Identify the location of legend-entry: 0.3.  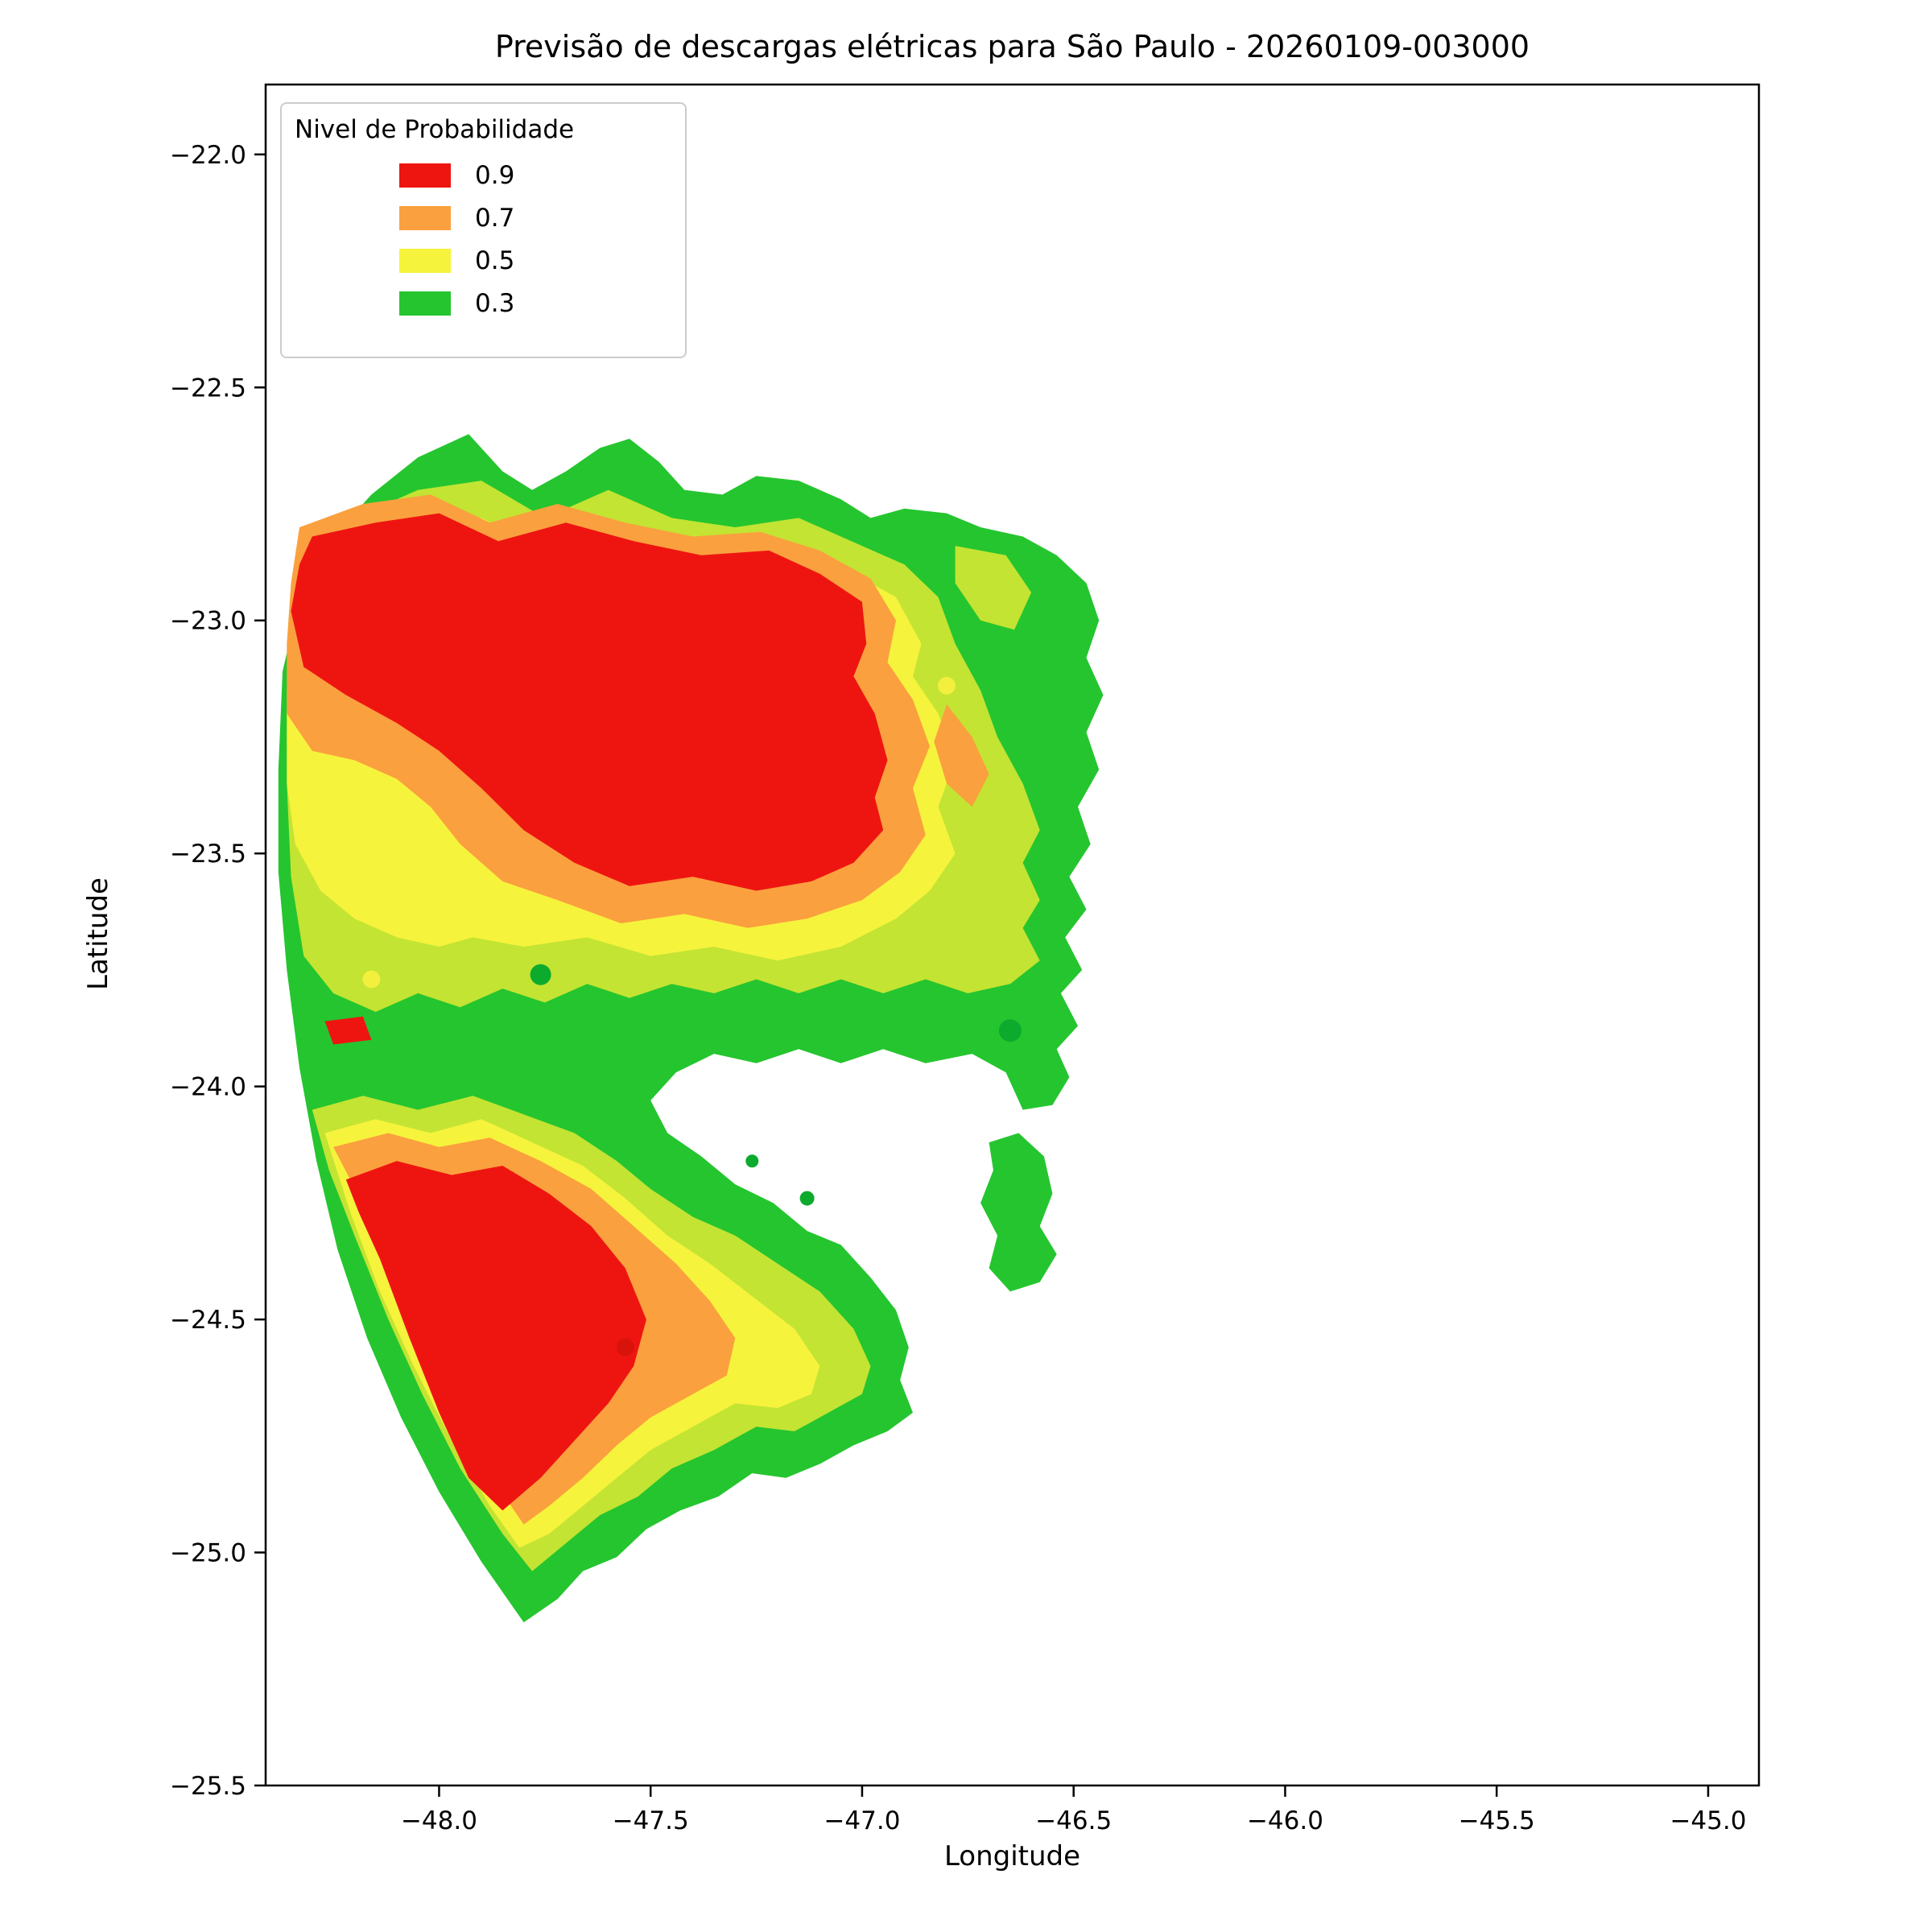
(490, 303).